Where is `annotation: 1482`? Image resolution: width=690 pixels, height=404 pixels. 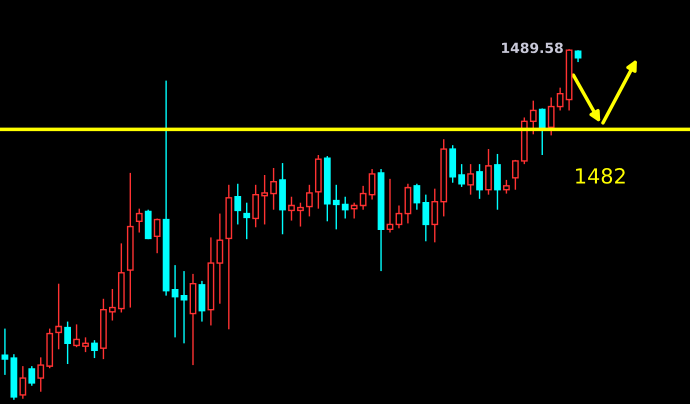 annotation: 1482 is located at coordinates (600, 176).